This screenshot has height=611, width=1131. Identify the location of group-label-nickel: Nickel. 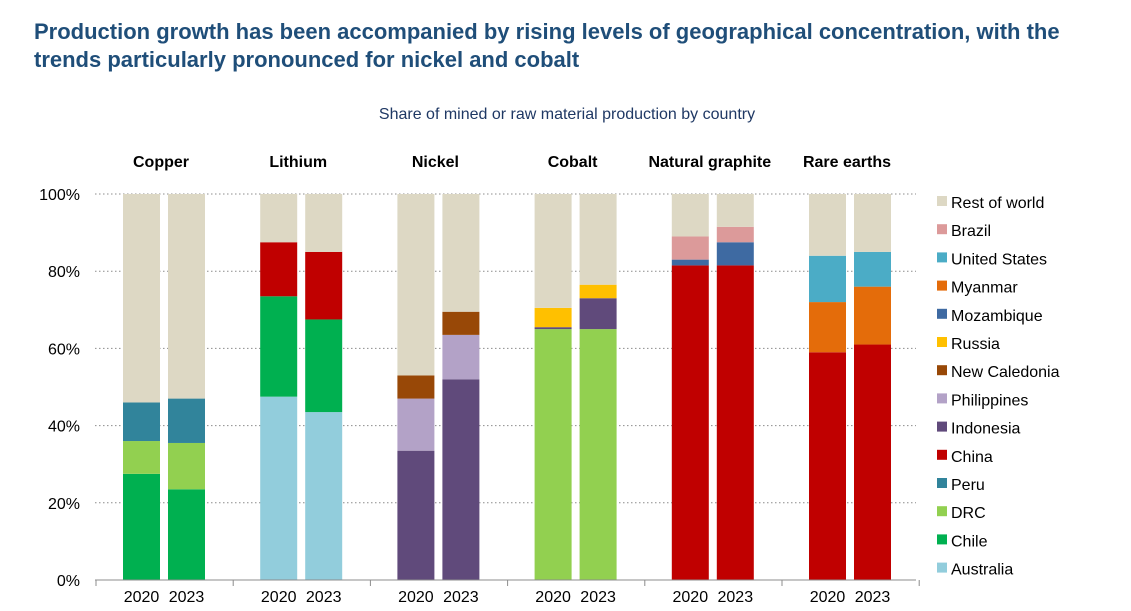
(435, 162).